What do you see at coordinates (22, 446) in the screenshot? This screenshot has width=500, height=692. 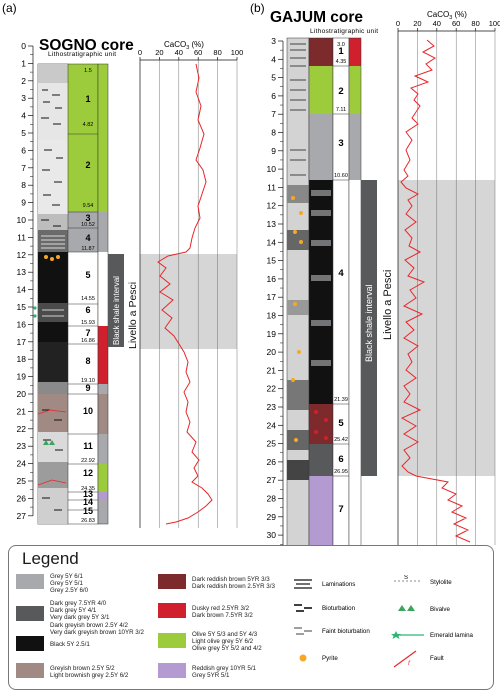 I see `depth-label: 23` at bounding box center [22, 446].